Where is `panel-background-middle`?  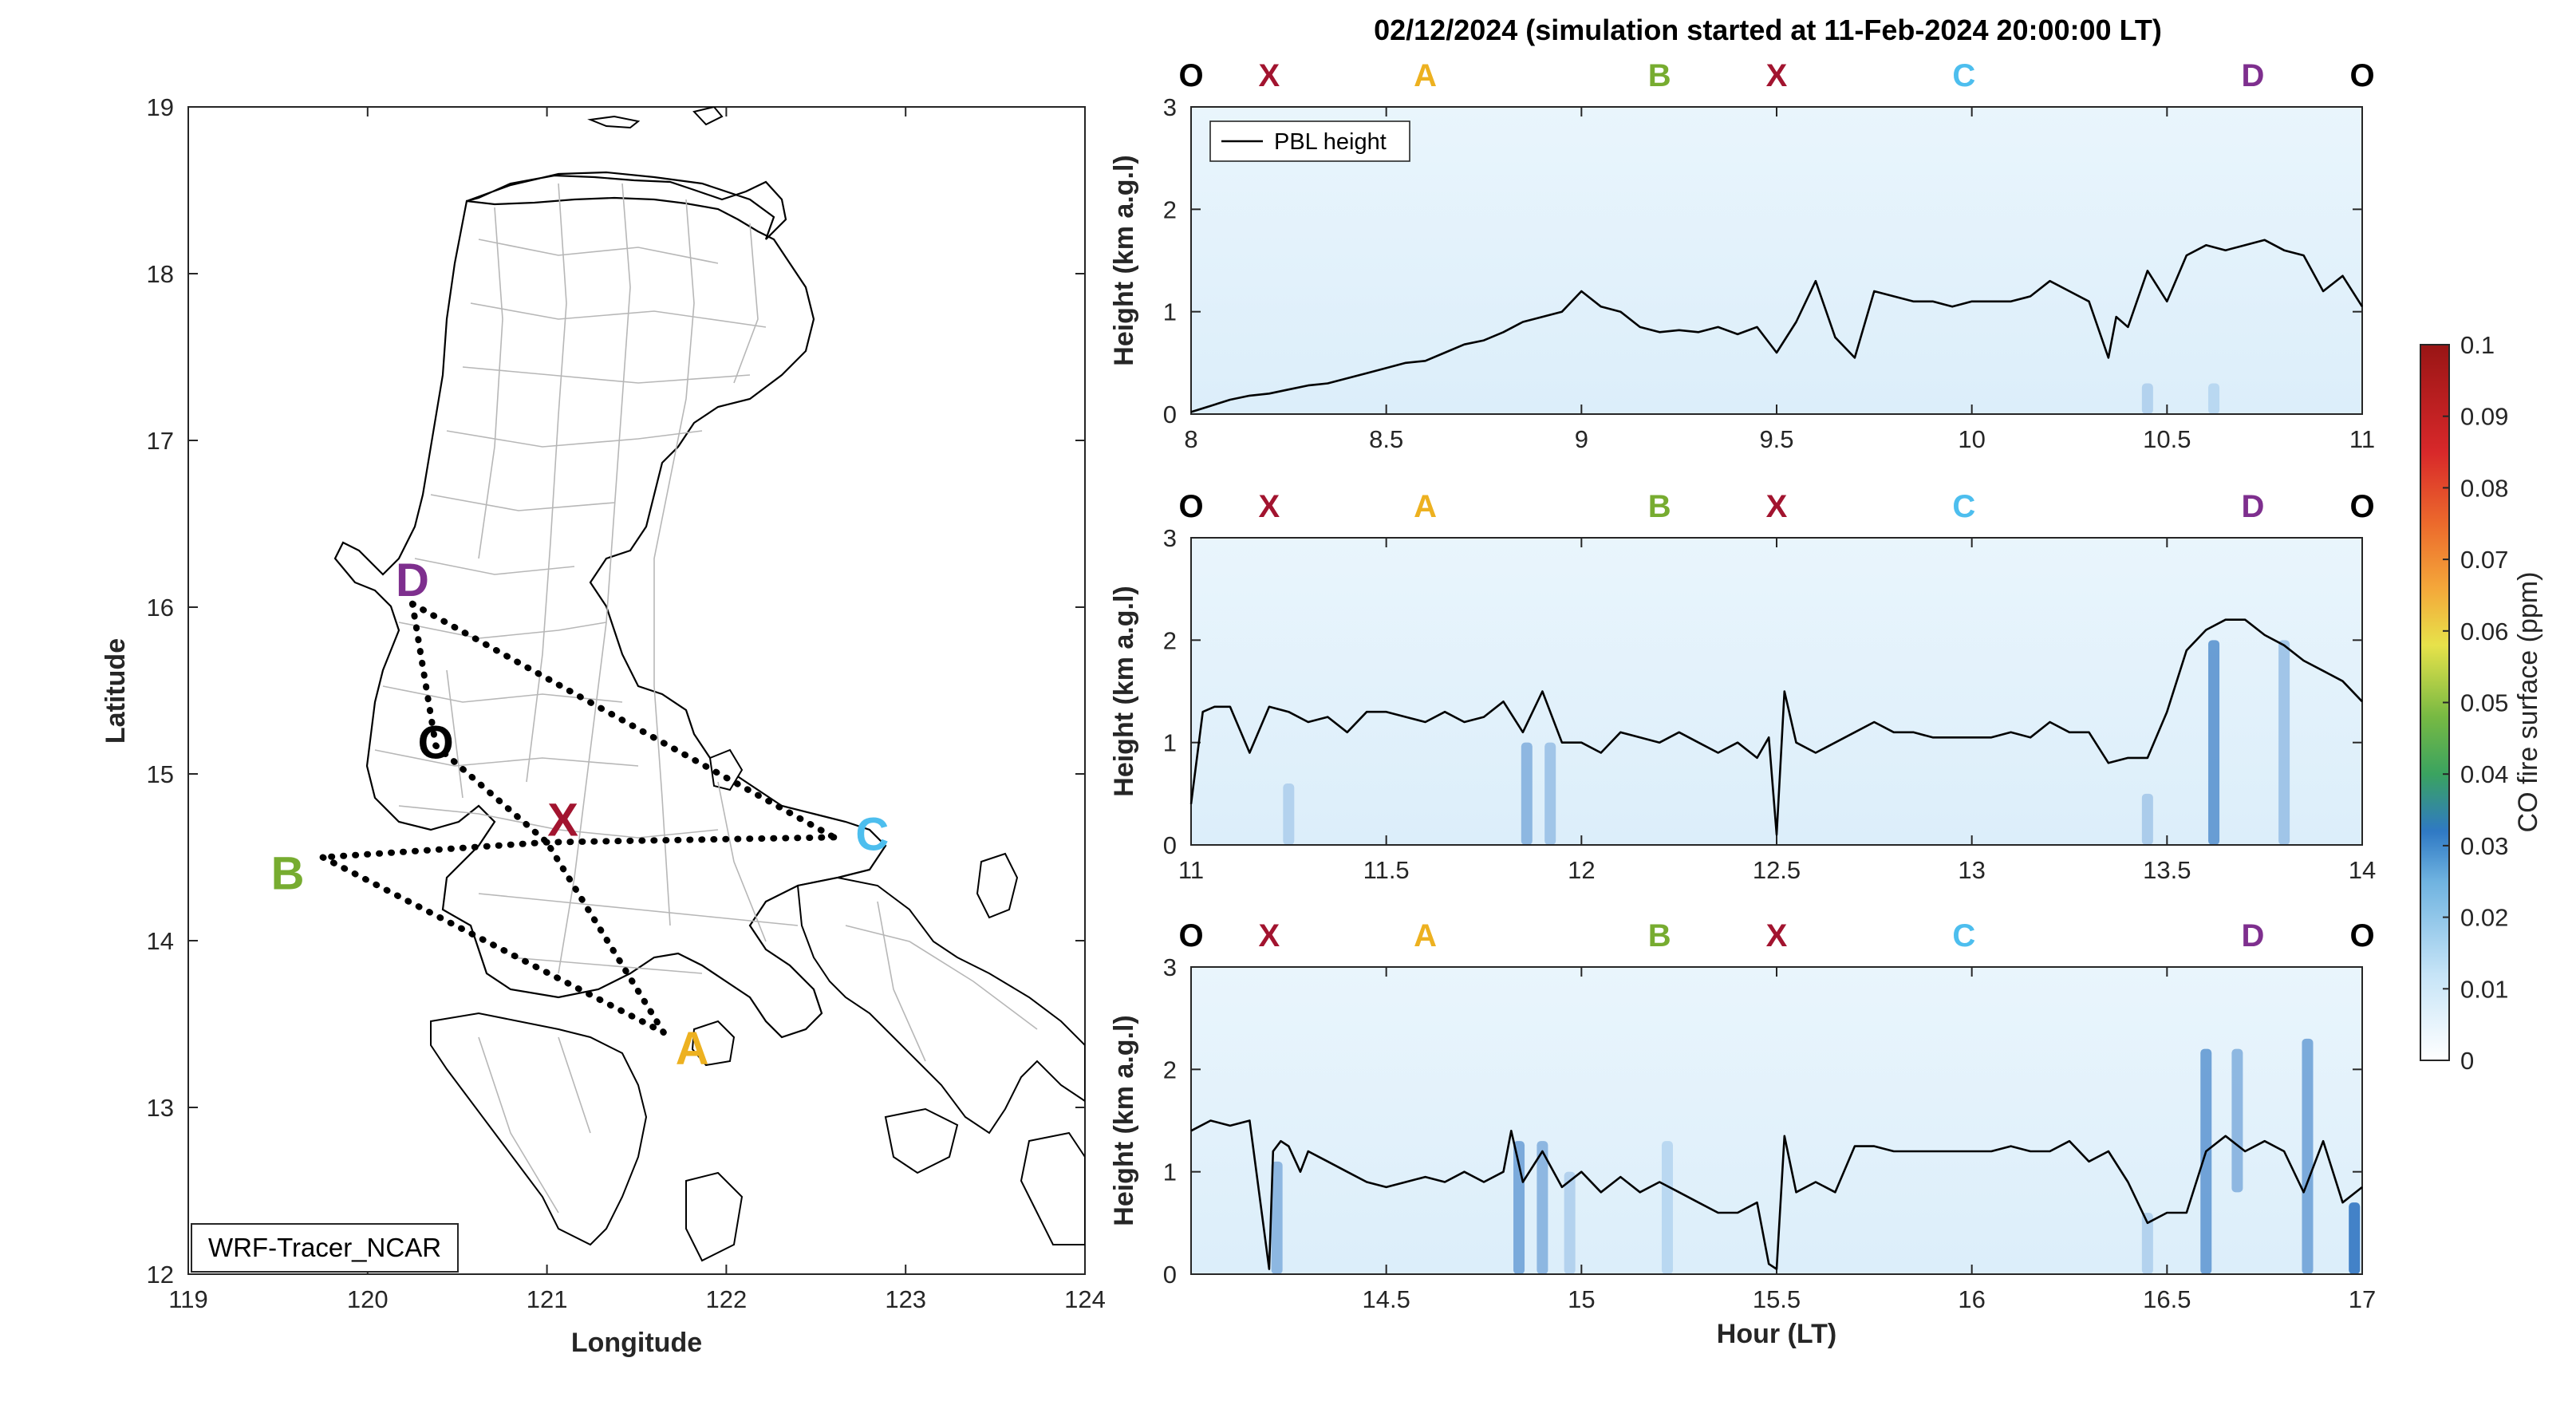
panel-background-middle is located at coordinates (1776, 691).